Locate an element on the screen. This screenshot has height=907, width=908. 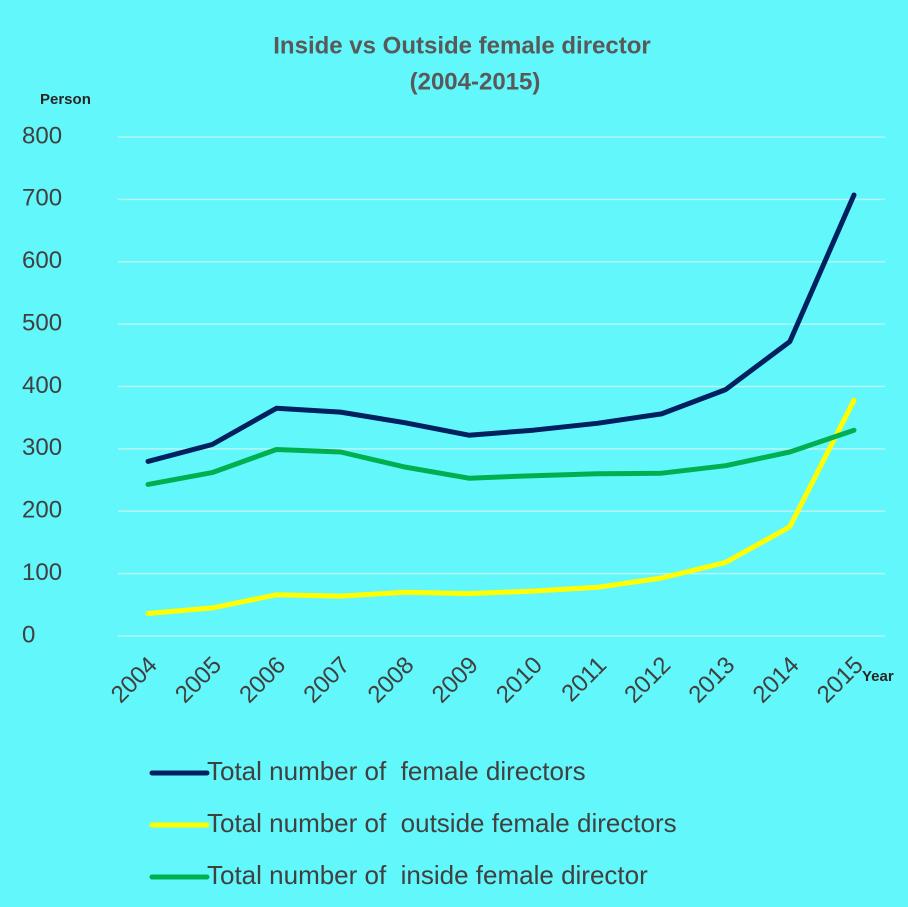
y-tick-label: 800 is located at coordinates (42, 135).